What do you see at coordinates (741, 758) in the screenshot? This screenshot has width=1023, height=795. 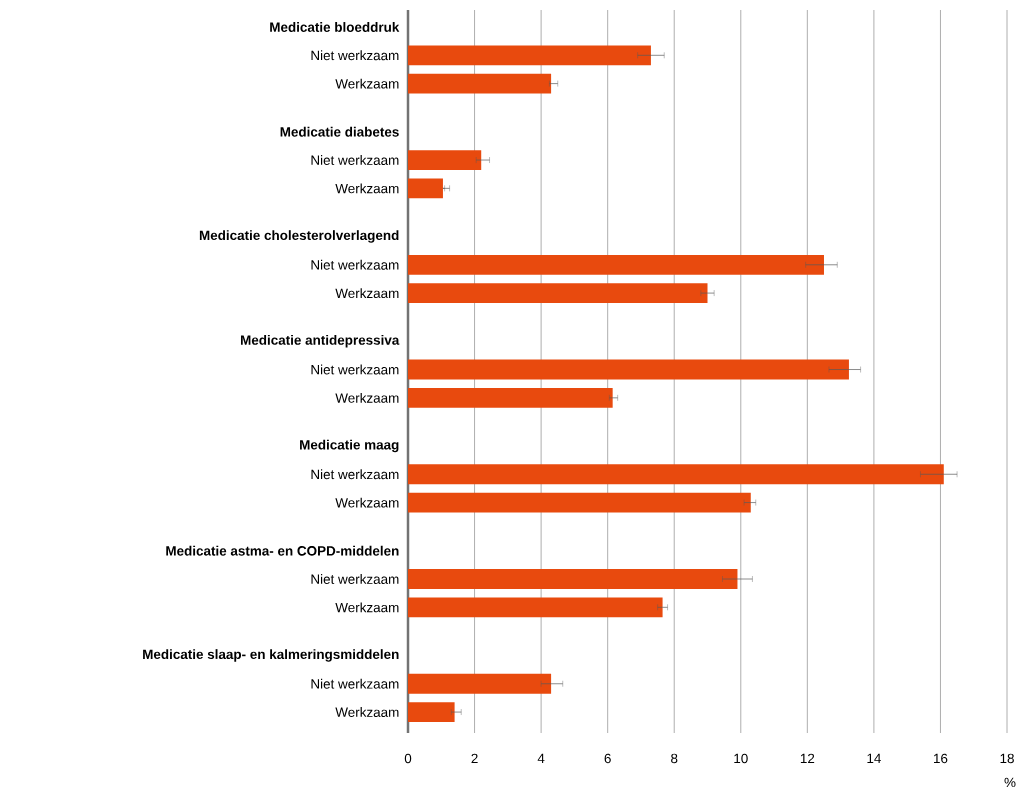 I see `x-tick-label: 10` at bounding box center [741, 758].